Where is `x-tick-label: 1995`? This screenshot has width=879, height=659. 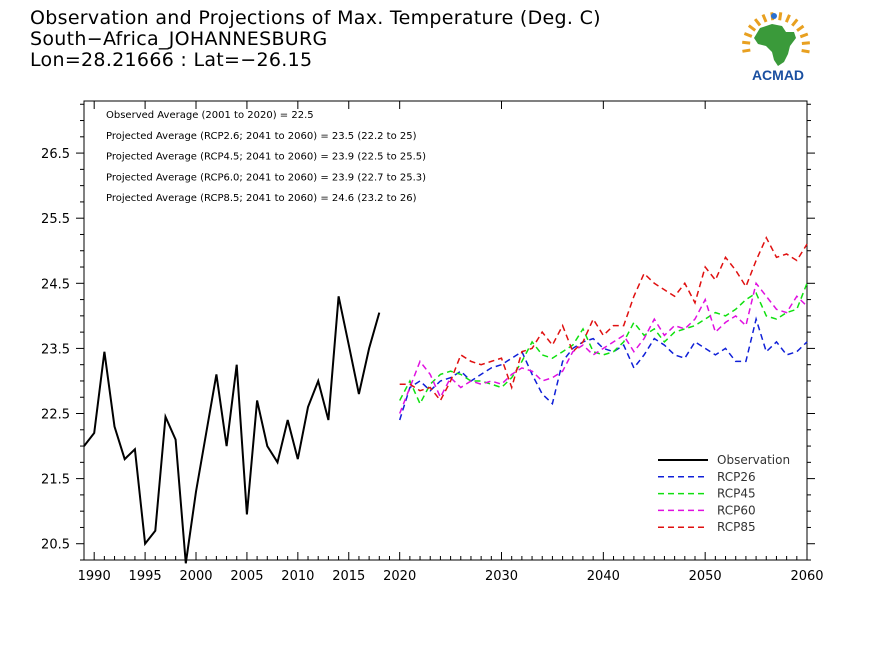
x-tick-label: 1995 is located at coordinates (145, 576).